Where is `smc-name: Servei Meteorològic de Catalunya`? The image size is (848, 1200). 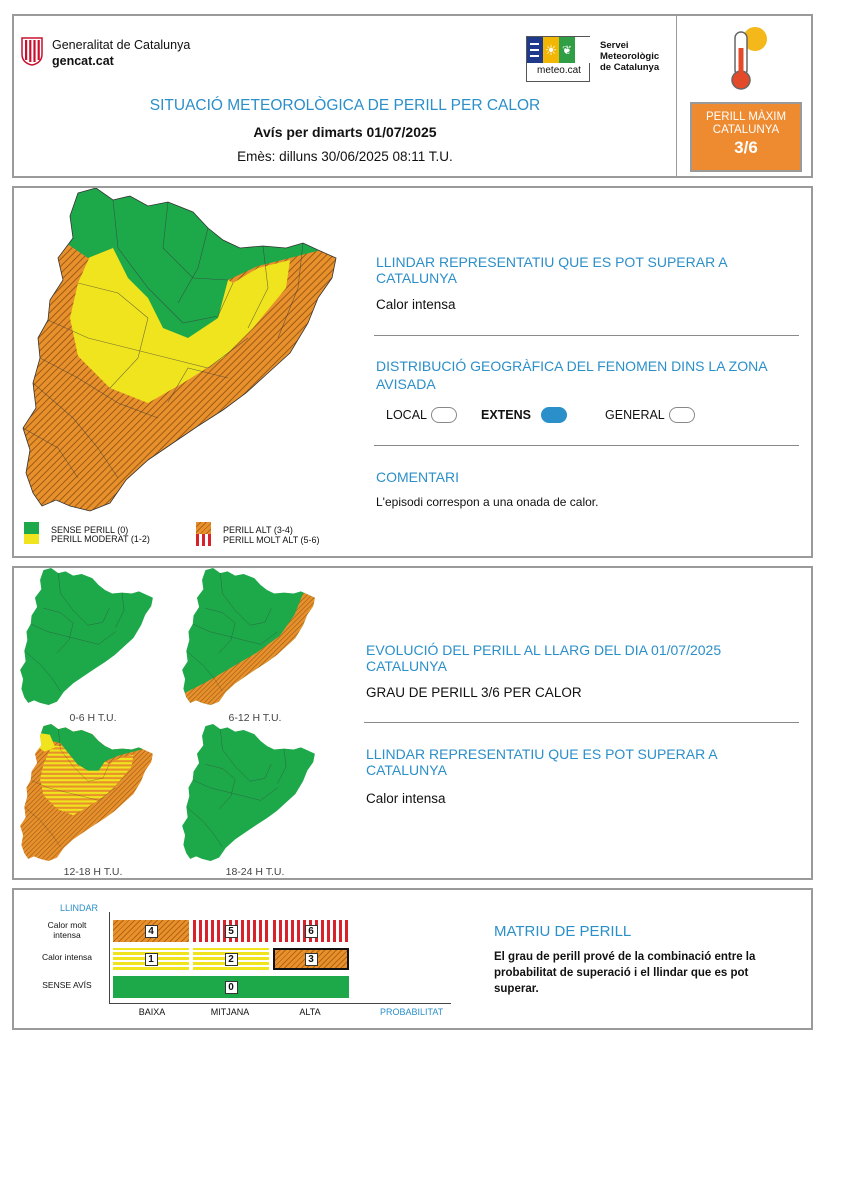 smc-name: Servei Meteorològic de Catalunya is located at coordinates (630, 56).